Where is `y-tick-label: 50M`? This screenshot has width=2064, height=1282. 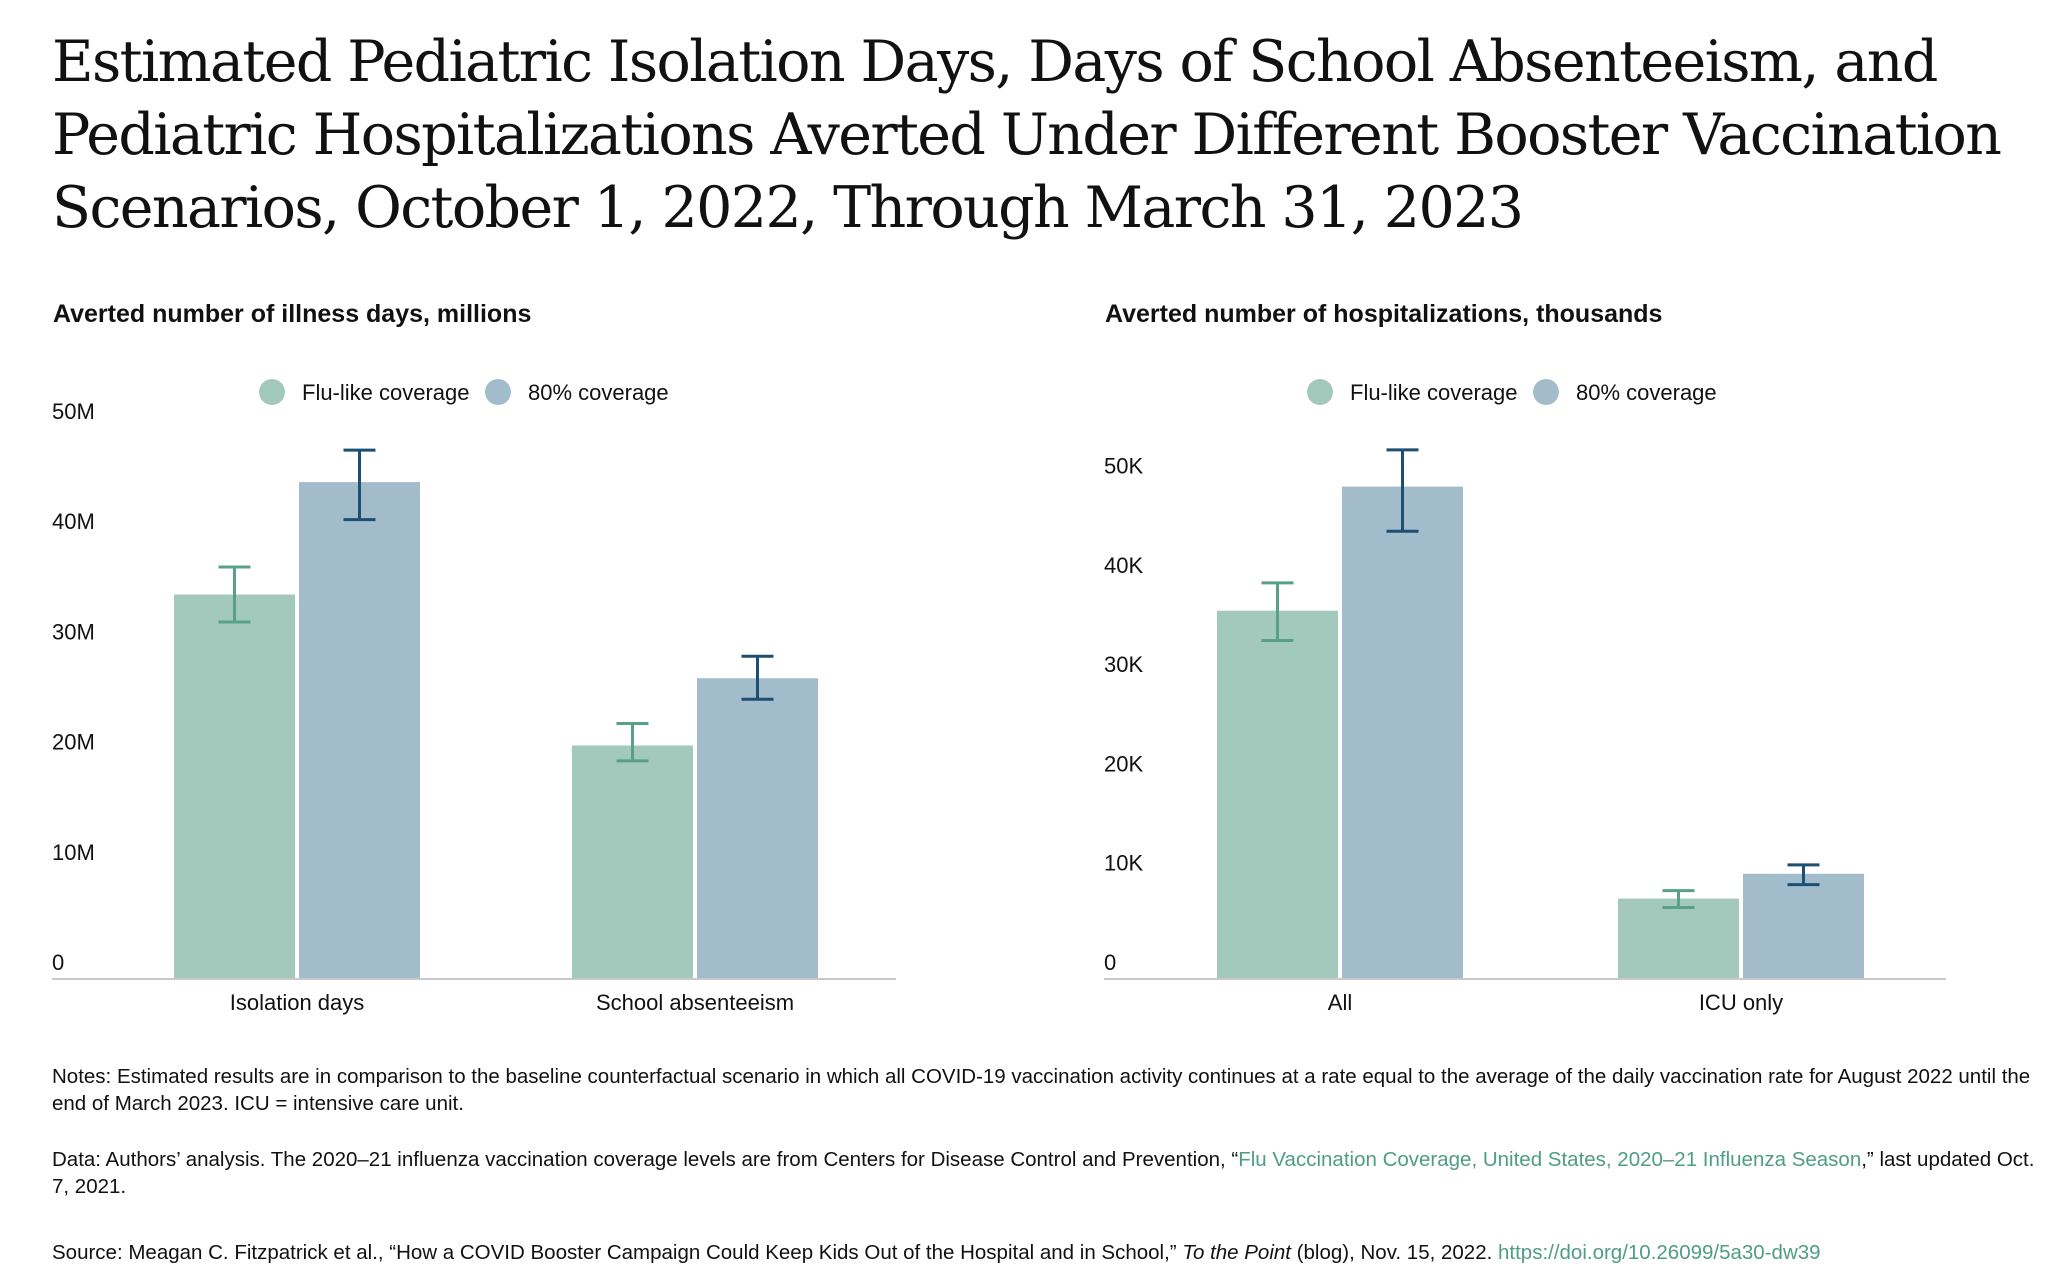 y-tick-label: 50M is located at coordinates (73, 411).